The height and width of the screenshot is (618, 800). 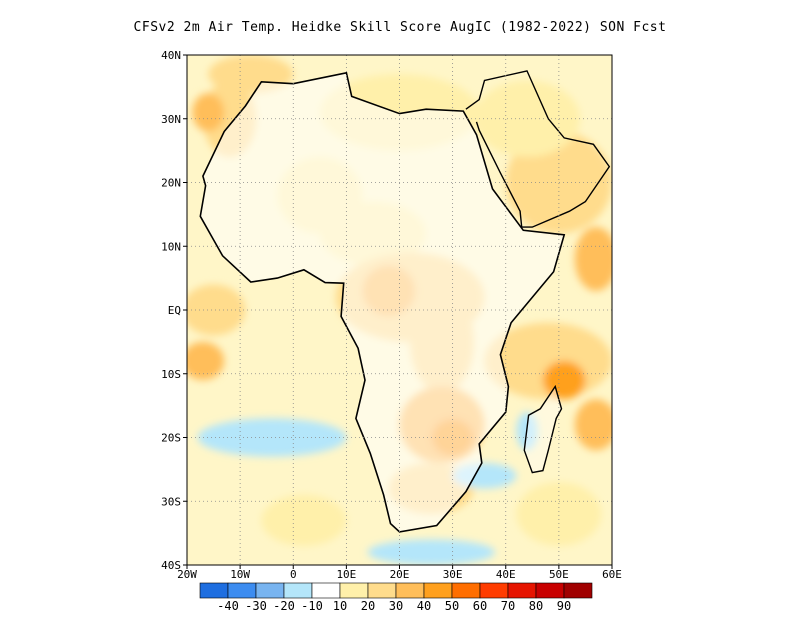 What do you see at coordinates (312, 606) in the screenshot?
I see `colorbar-label: -10` at bounding box center [312, 606].